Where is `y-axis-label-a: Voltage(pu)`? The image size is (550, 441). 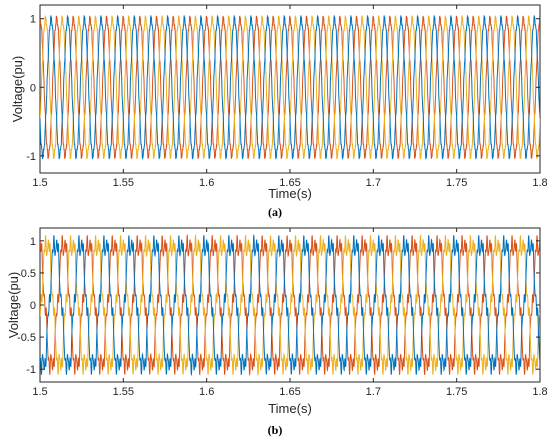 y-axis-label-a: Voltage(pu) is located at coordinates (17, 89).